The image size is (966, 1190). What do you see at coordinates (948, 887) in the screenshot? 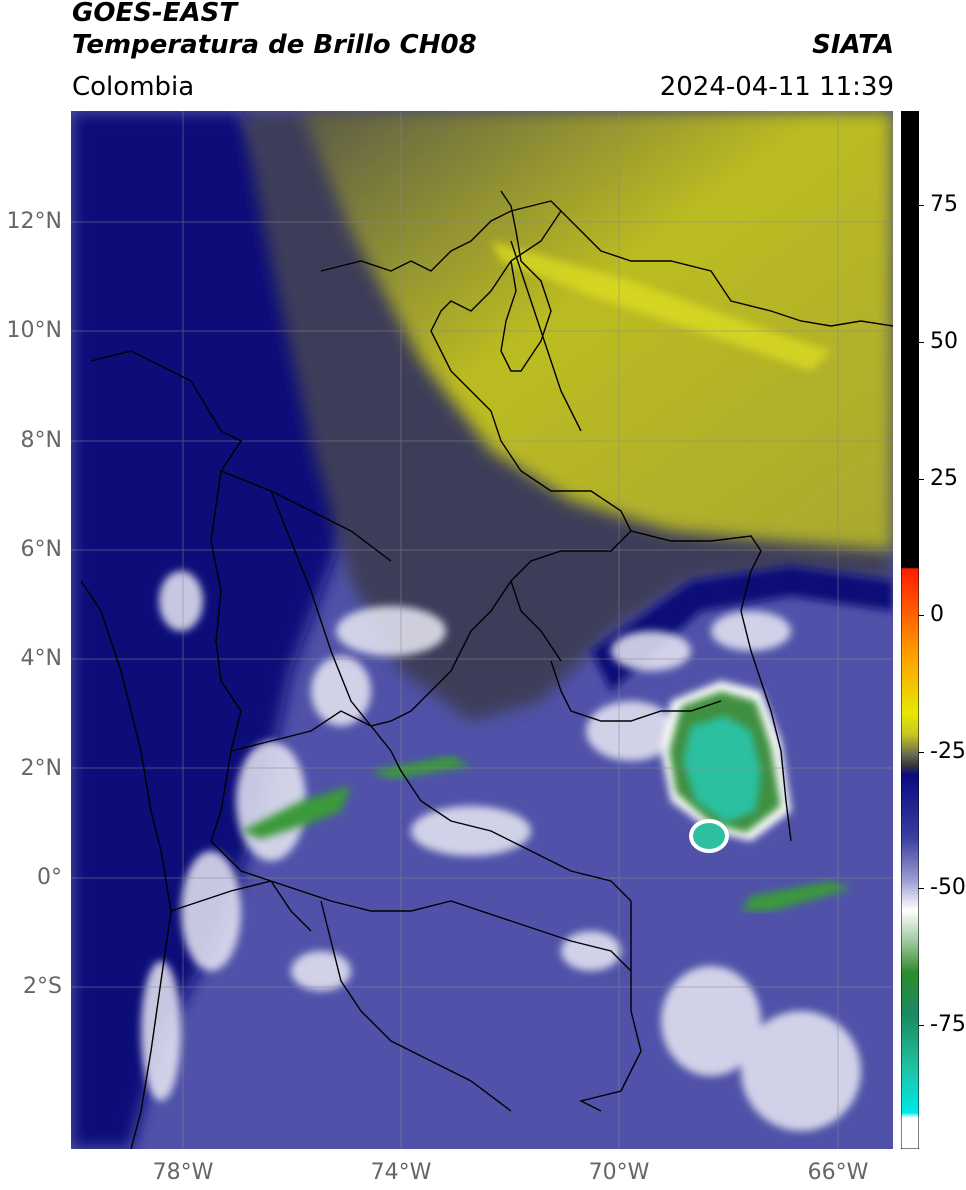
I see `cbar-label-neg50: -50` at bounding box center [948, 887].